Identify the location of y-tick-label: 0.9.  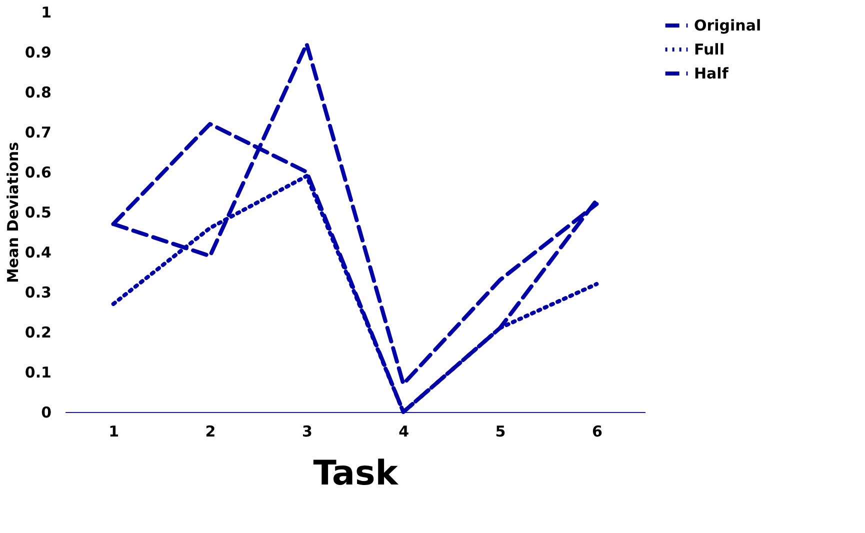
(38, 53).